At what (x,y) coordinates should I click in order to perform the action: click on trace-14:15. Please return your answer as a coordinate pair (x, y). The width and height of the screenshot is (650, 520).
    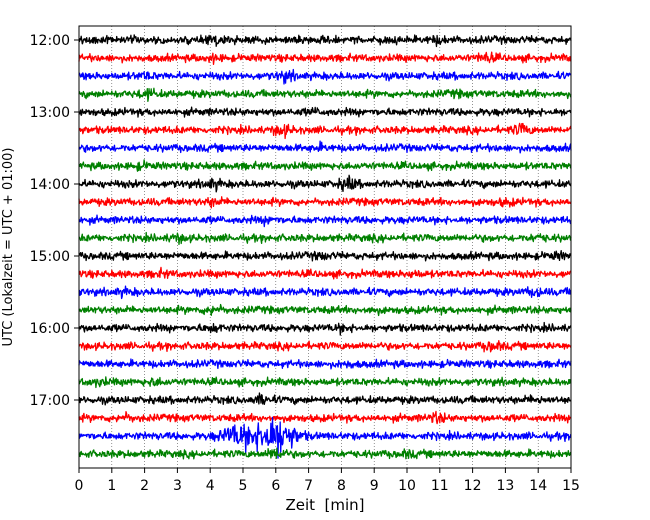
    Looking at the image, I should click on (325, 202).